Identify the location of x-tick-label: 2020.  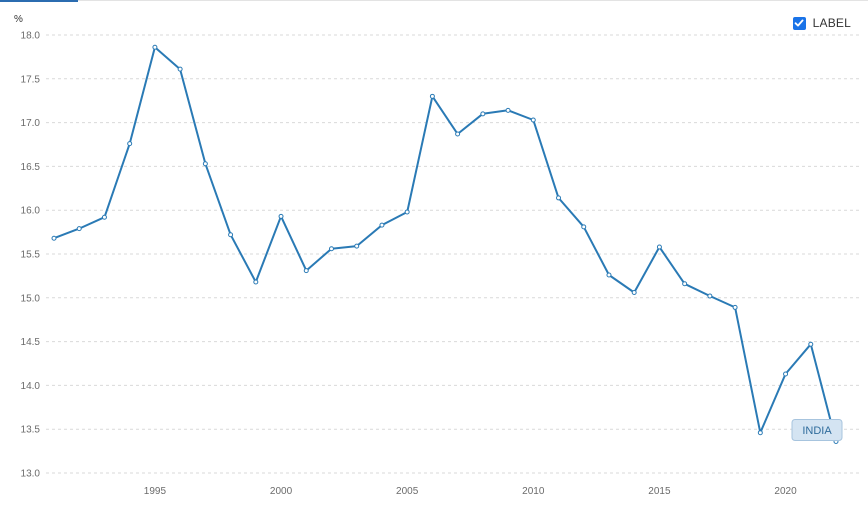
(785, 491).